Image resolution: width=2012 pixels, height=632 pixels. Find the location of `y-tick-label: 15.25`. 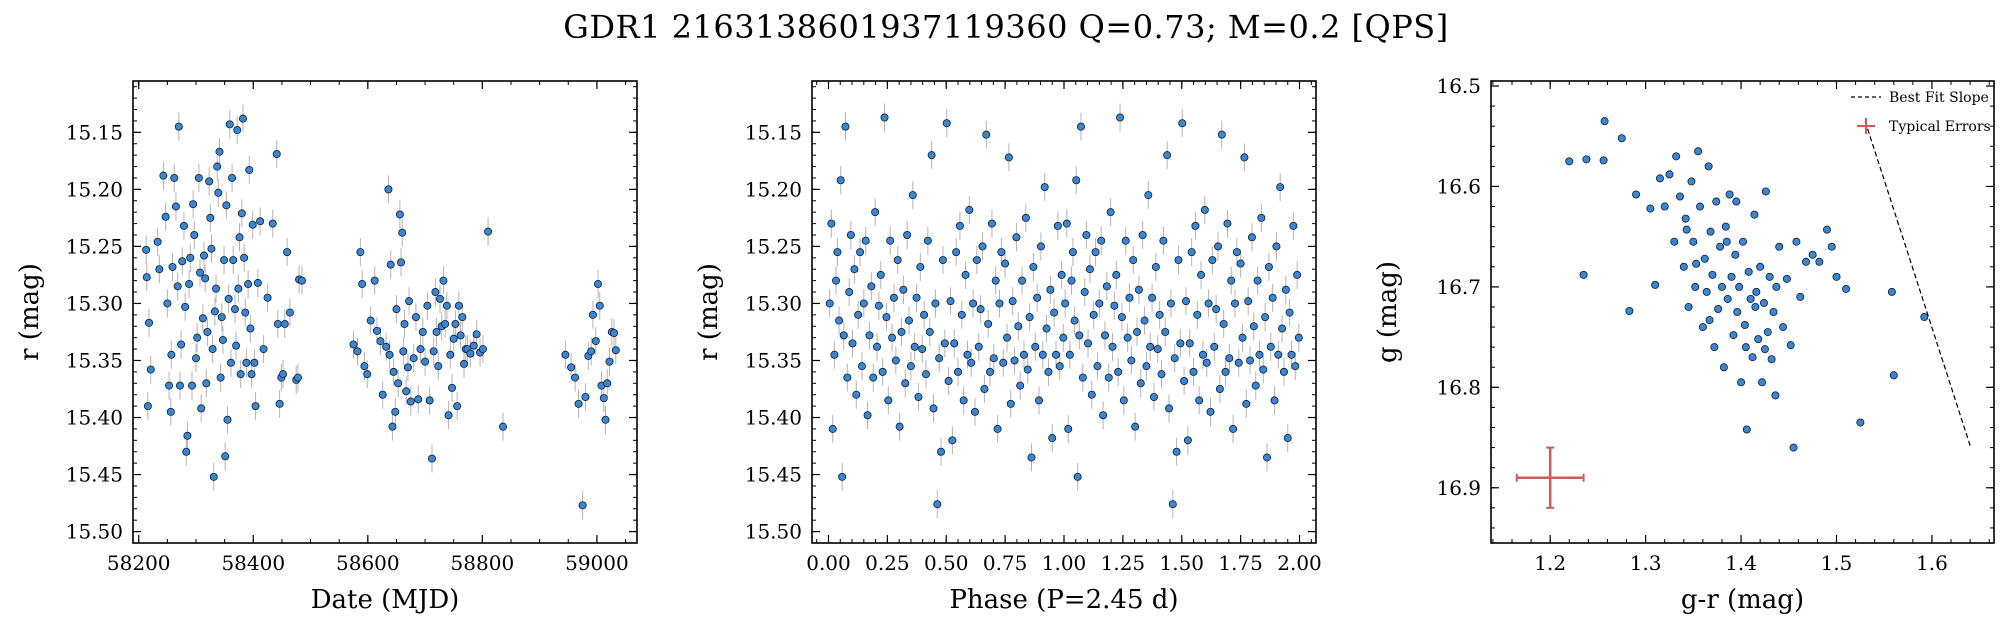

y-tick-label: 15.25 is located at coordinates (773, 246).